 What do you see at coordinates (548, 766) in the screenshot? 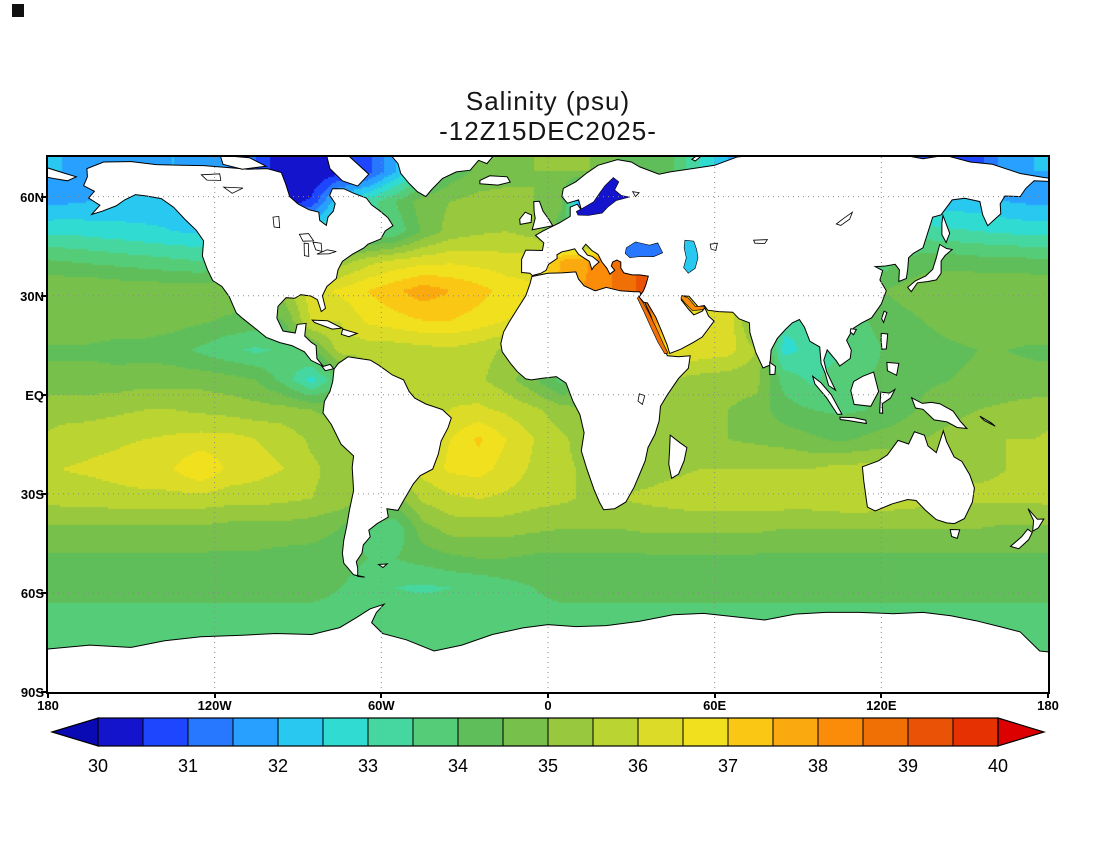
I see `colorbar-label-35: 35` at bounding box center [548, 766].